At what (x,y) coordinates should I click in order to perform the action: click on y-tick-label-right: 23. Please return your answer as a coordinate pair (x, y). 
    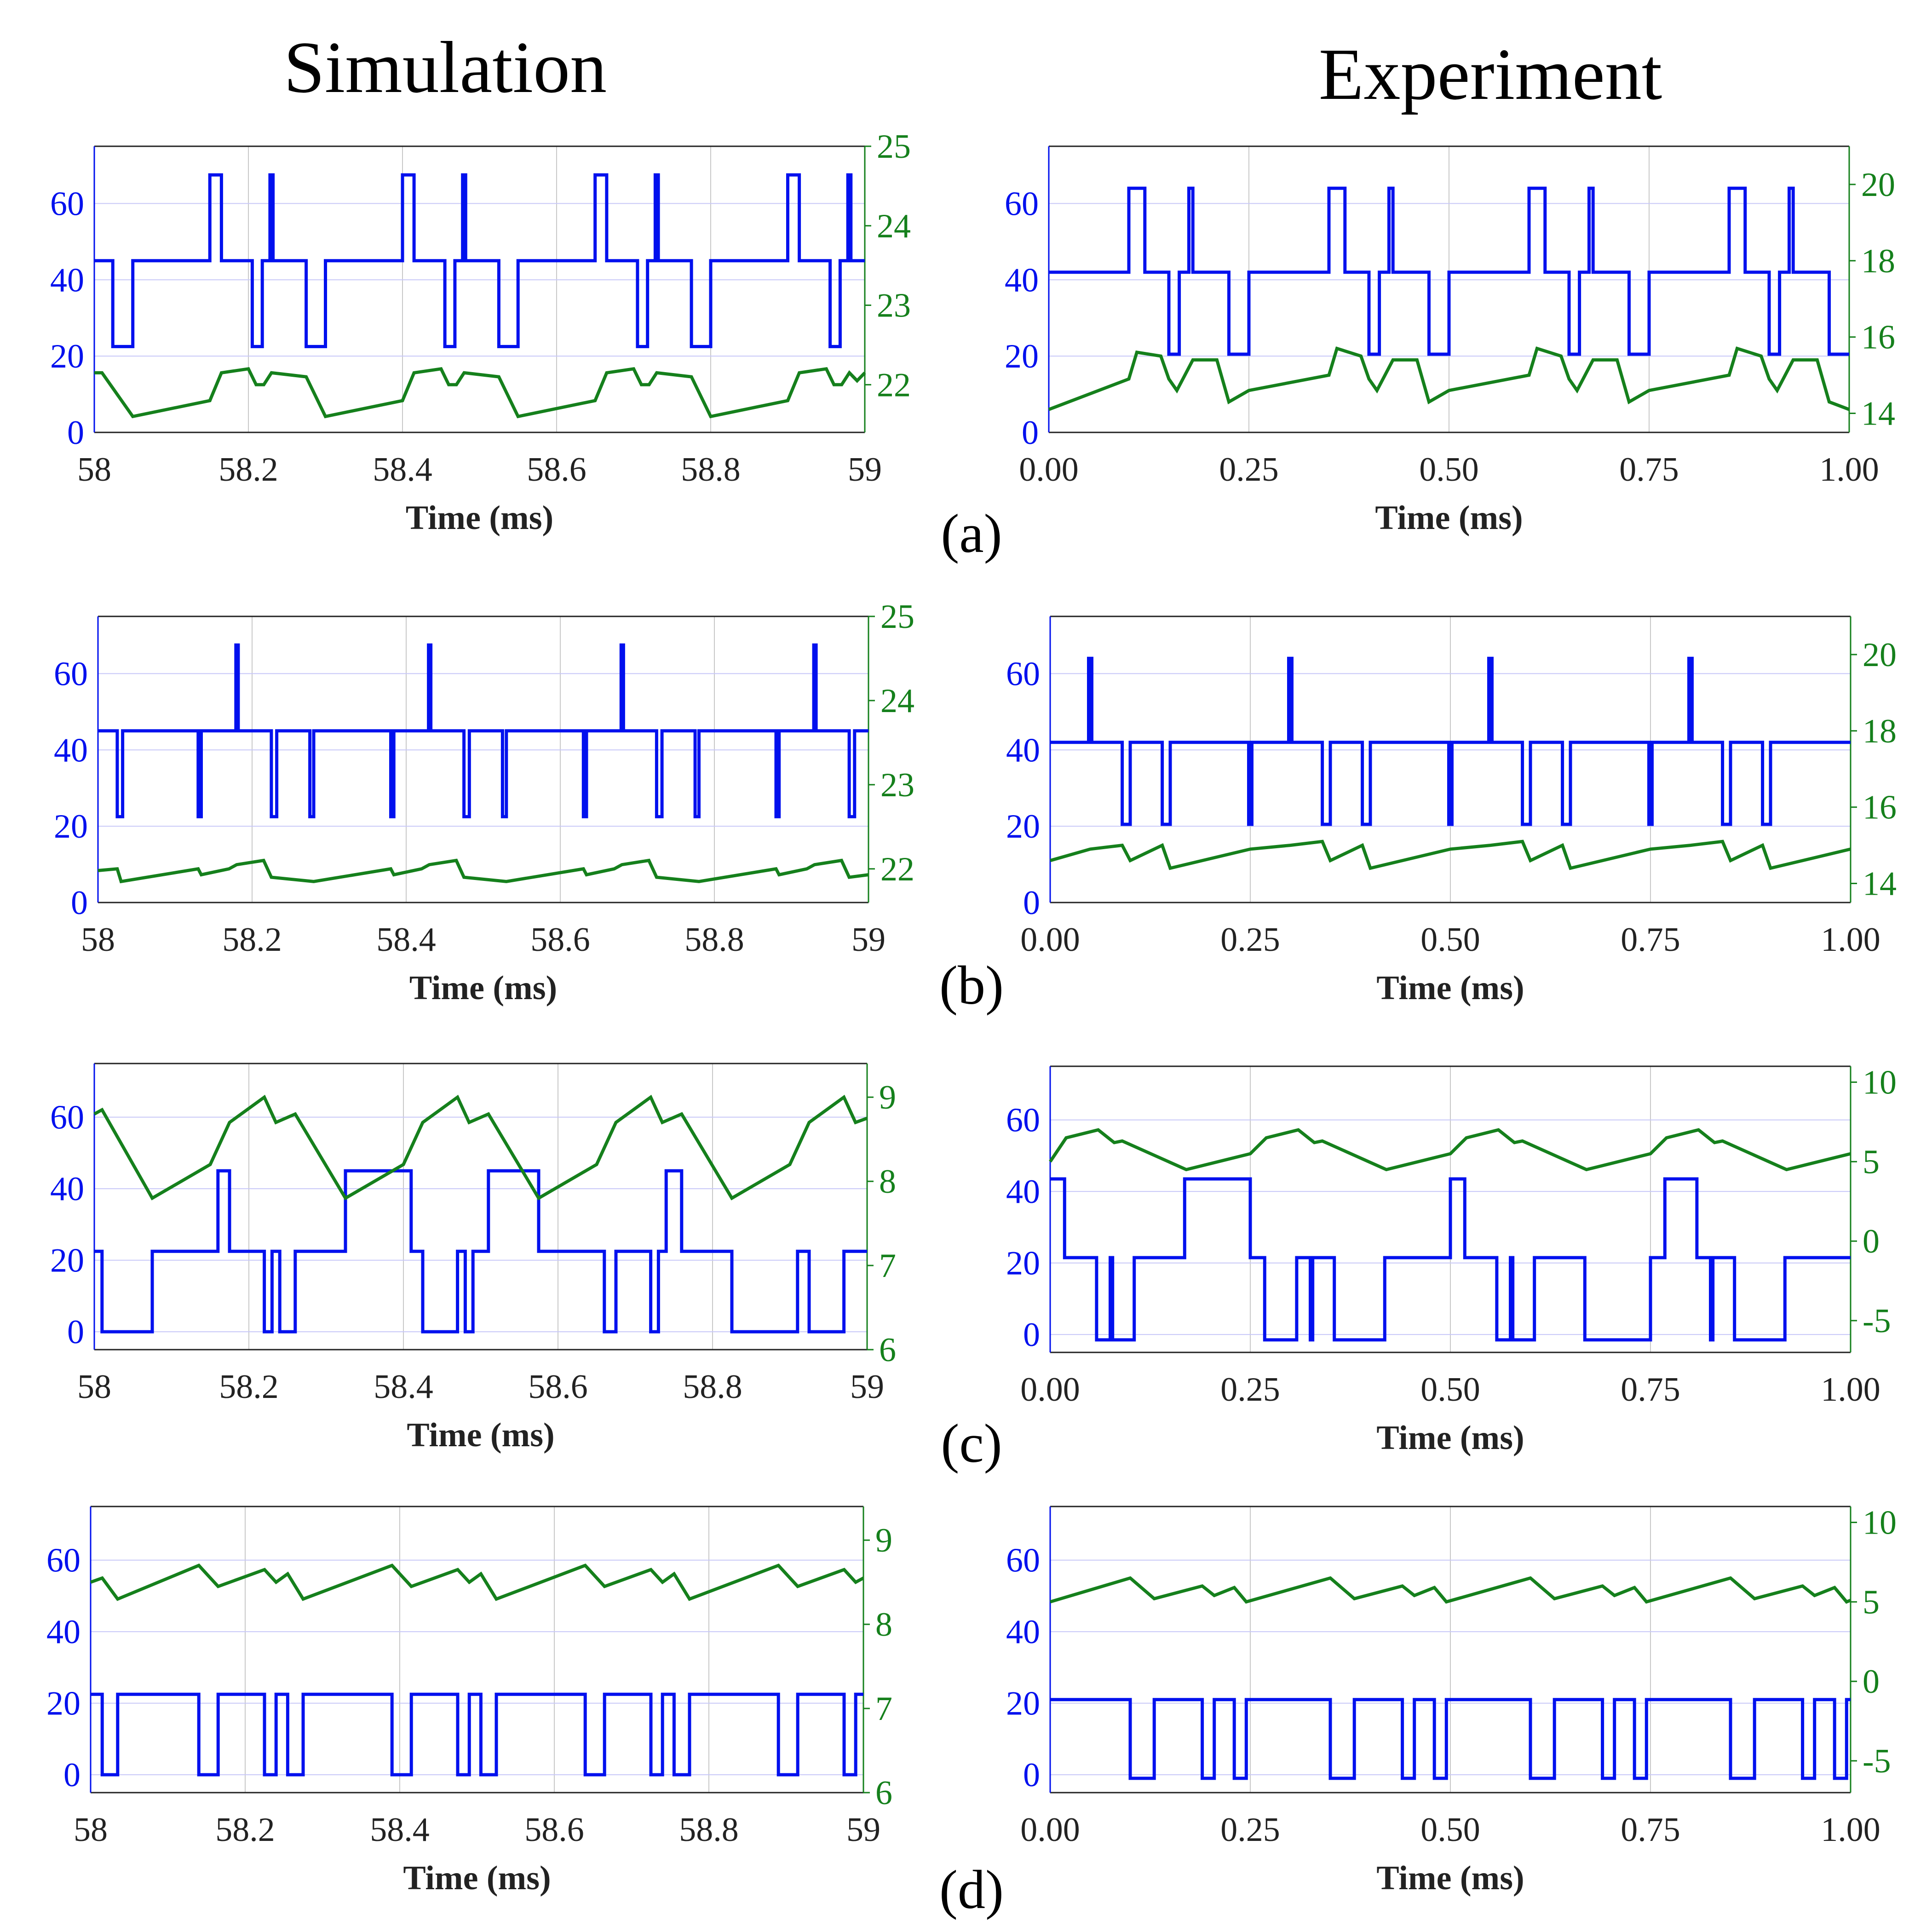
    Looking at the image, I should click on (894, 306).